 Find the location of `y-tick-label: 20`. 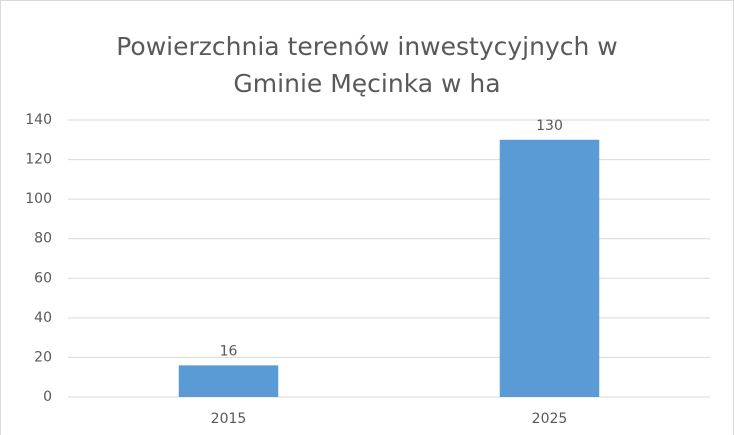

y-tick-label: 20 is located at coordinates (43, 357).